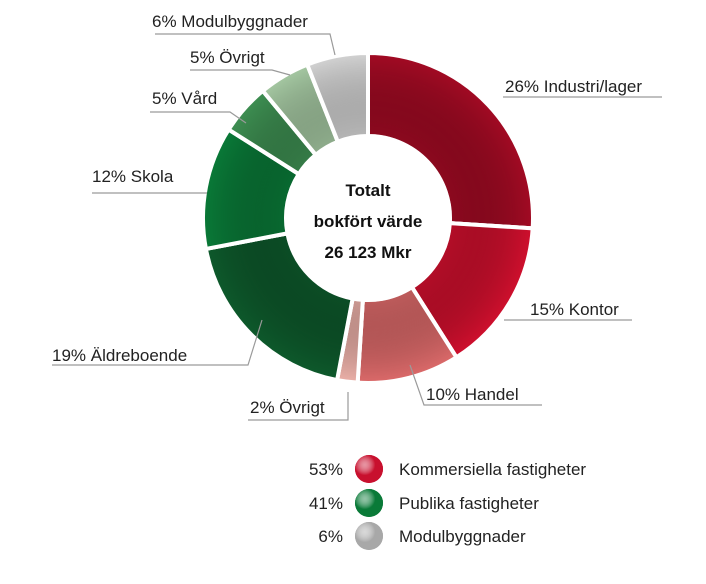 The image size is (706, 584). What do you see at coordinates (326, 503) in the screenshot?
I see `legend-percent-1: 41%` at bounding box center [326, 503].